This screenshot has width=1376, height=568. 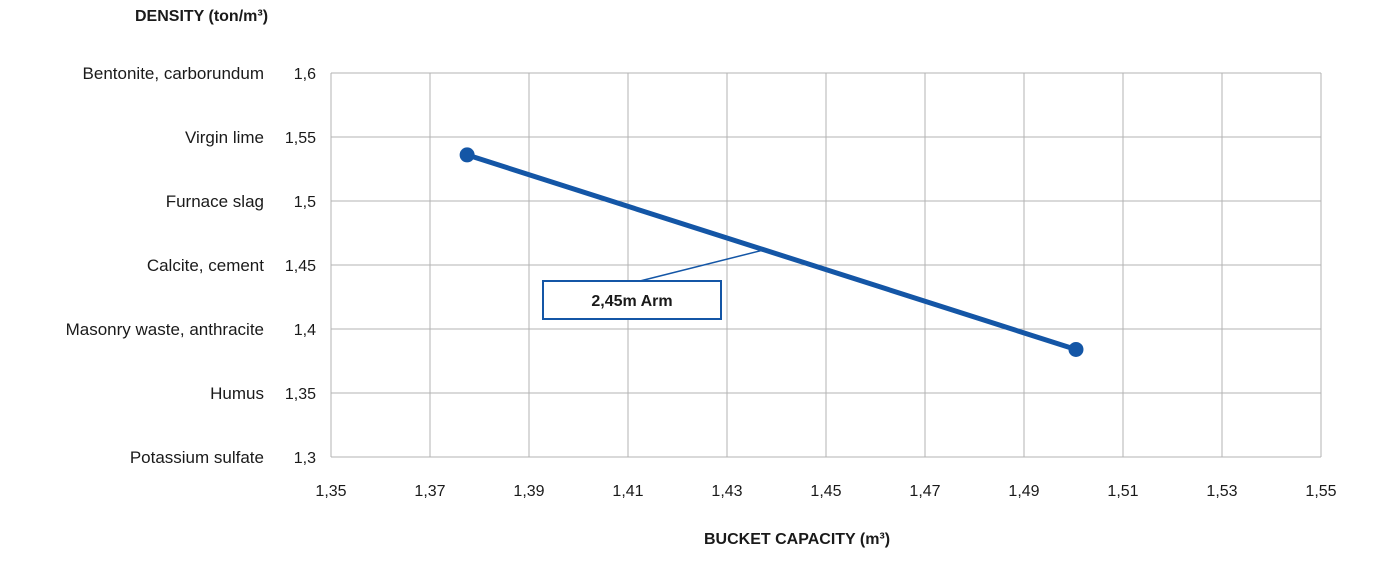 What do you see at coordinates (330, 491) in the screenshot?
I see `x-tick-label: 1,35` at bounding box center [330, 491].